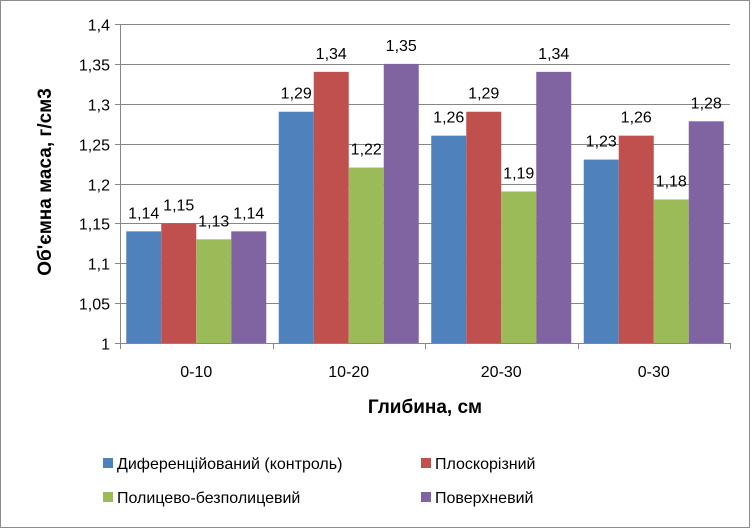 The width and height of the screenshot is (752, 530). I want to click on x-tick-label: 0-30, so click(654, 372).